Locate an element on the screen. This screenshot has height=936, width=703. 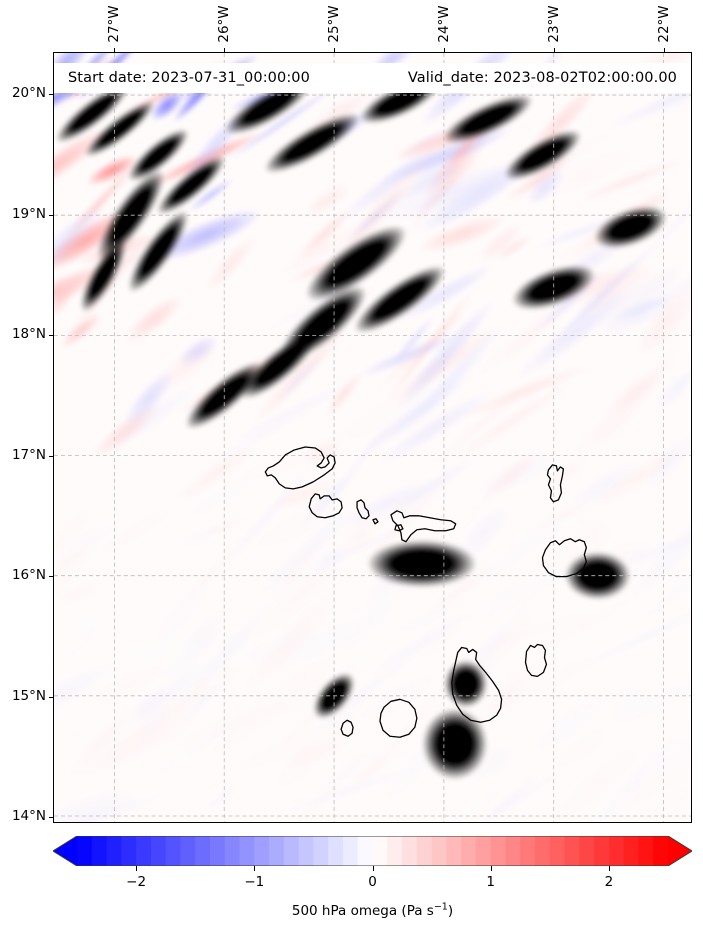
start-date-text: Start date: 2023-07-31_00:00:00 is located at coordinates (189, 78).